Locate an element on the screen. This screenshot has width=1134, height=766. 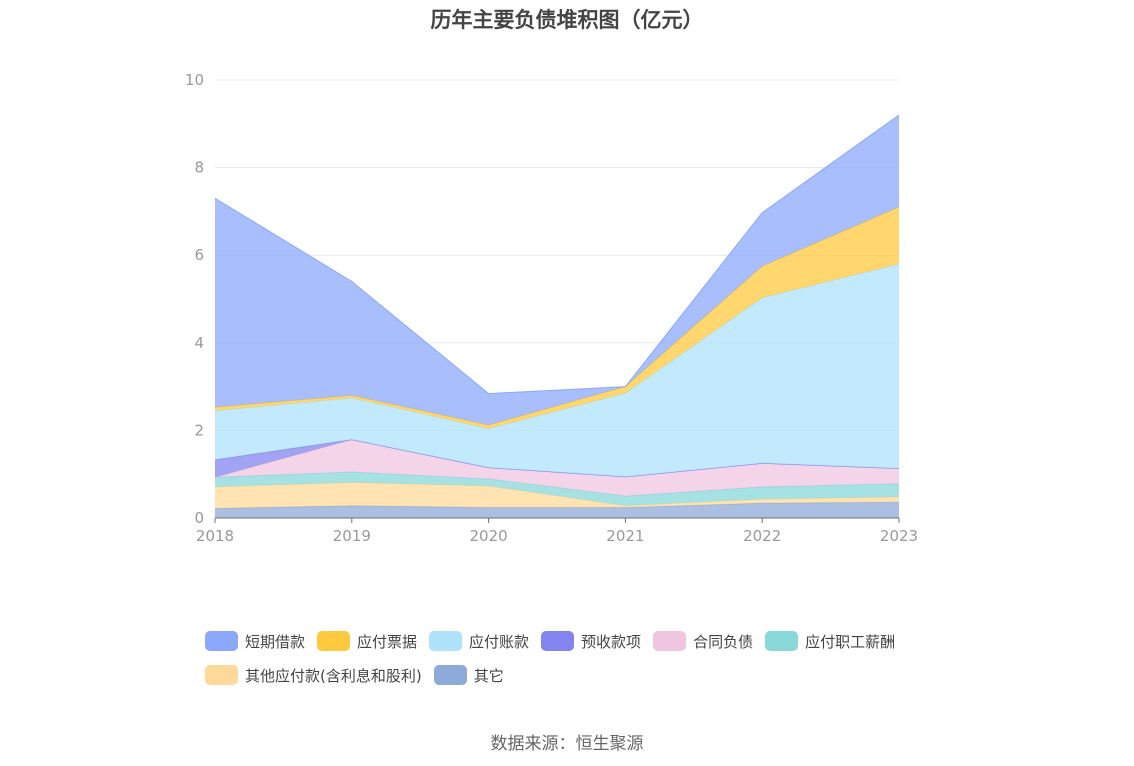
legend-label: 短期借款 is located at coordinates (275, 641).